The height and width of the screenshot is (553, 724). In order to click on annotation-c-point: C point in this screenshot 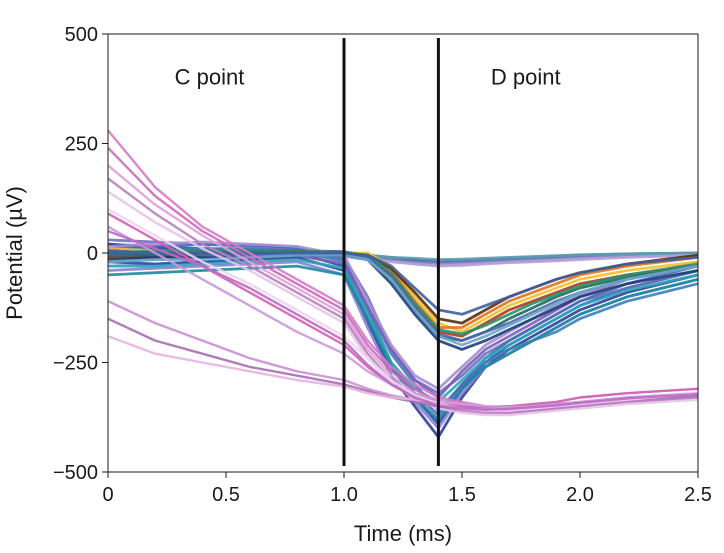, I will do `click(210, 76)`.